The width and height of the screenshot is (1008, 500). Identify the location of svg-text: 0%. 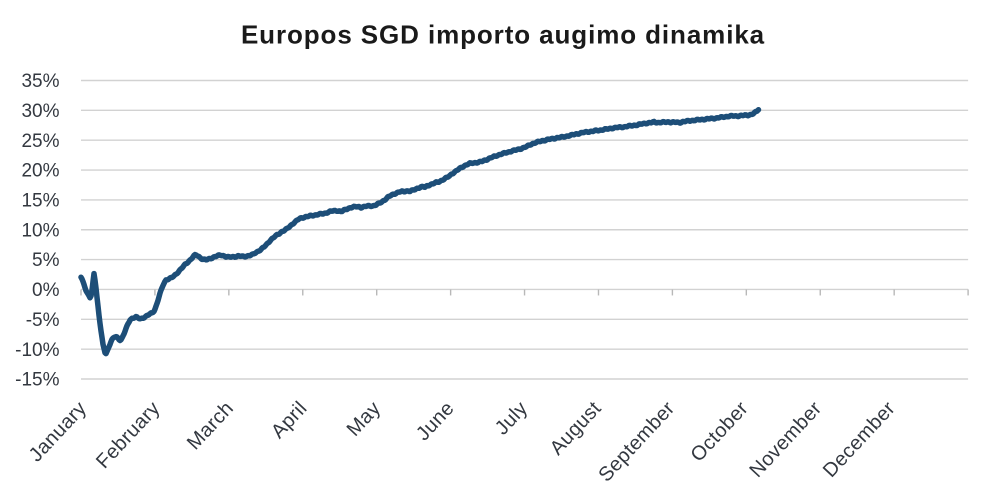
(46, 290).